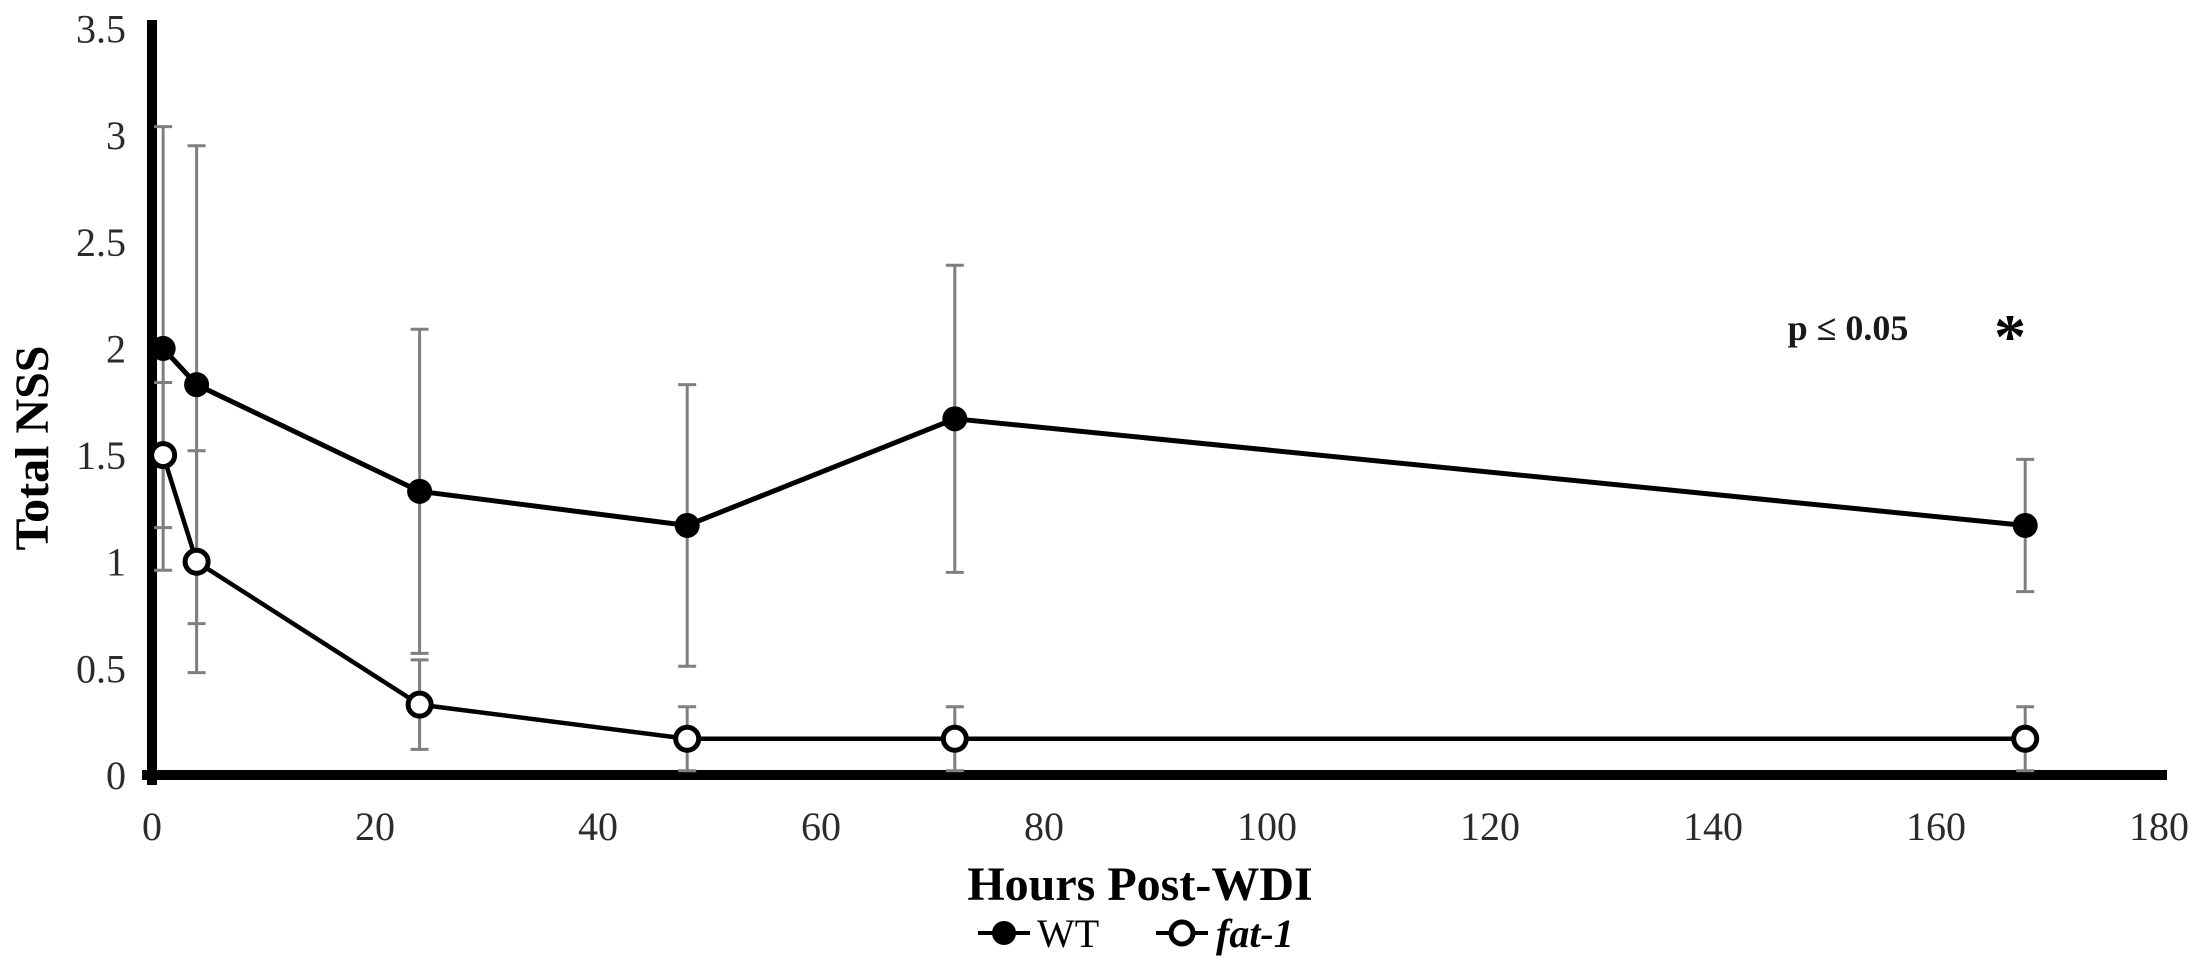  I want to click on x-tick-label: 160, so click(1936, 826).